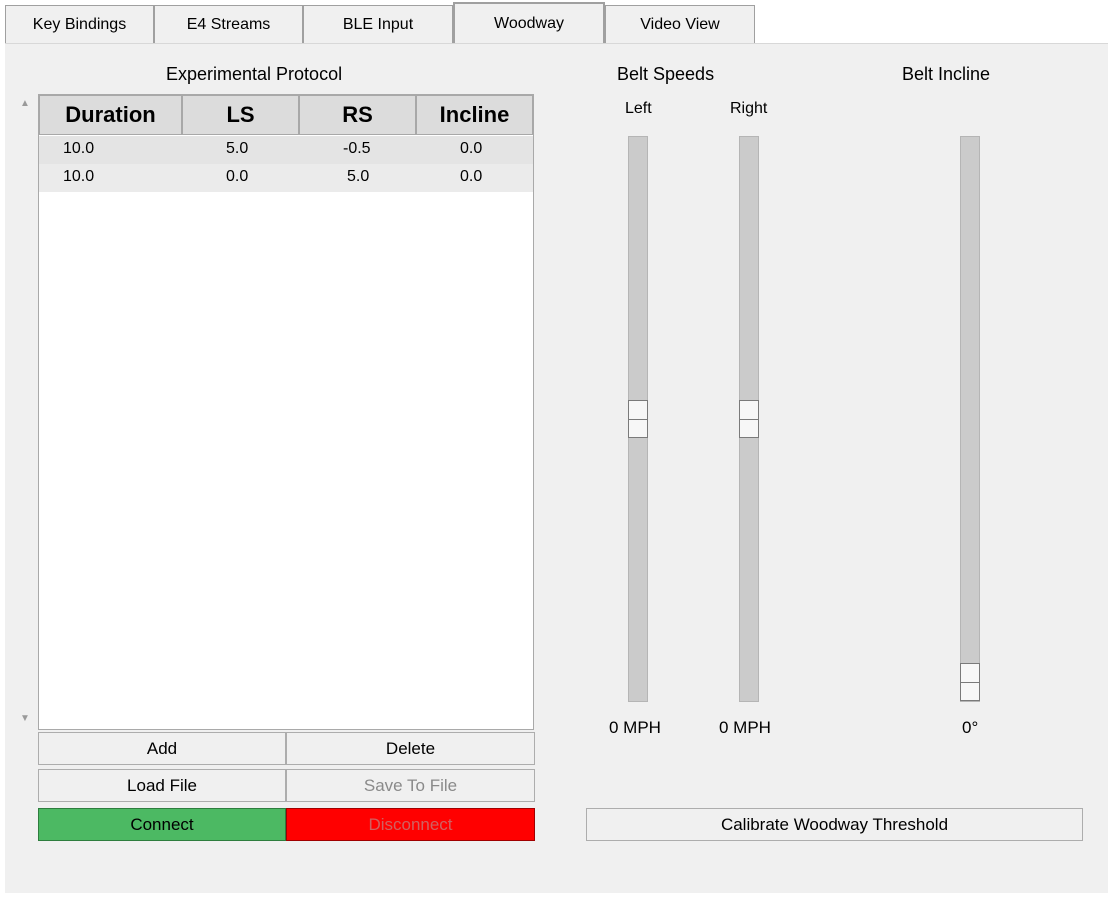 The height and width of the screenshot is (897, 1112). What do you see at coordinates (79, 24) in the screenshot?
I see `tab-key-bindings: Key Bindings` at bounding box center [79, 24].